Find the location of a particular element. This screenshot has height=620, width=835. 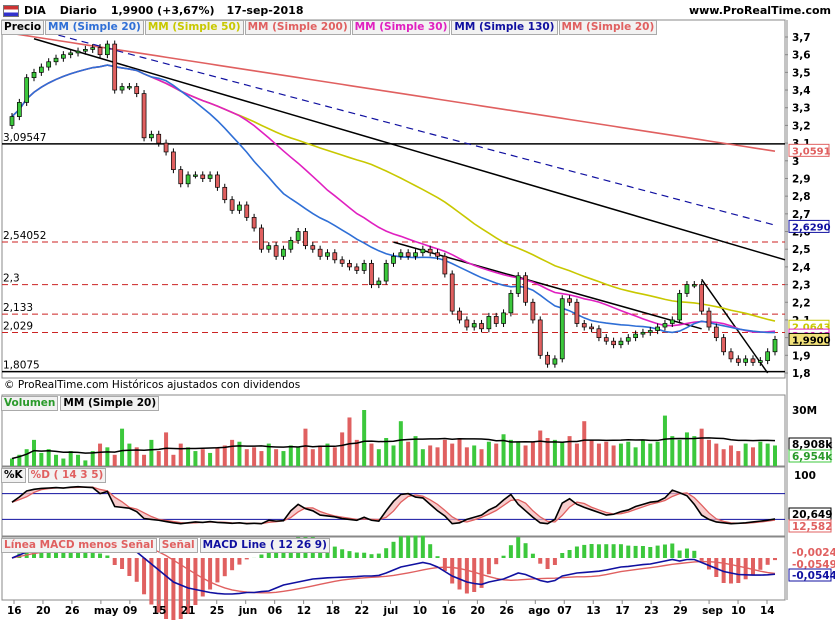

price-tick-label: 3,7 is located at coordinates (801, 38).